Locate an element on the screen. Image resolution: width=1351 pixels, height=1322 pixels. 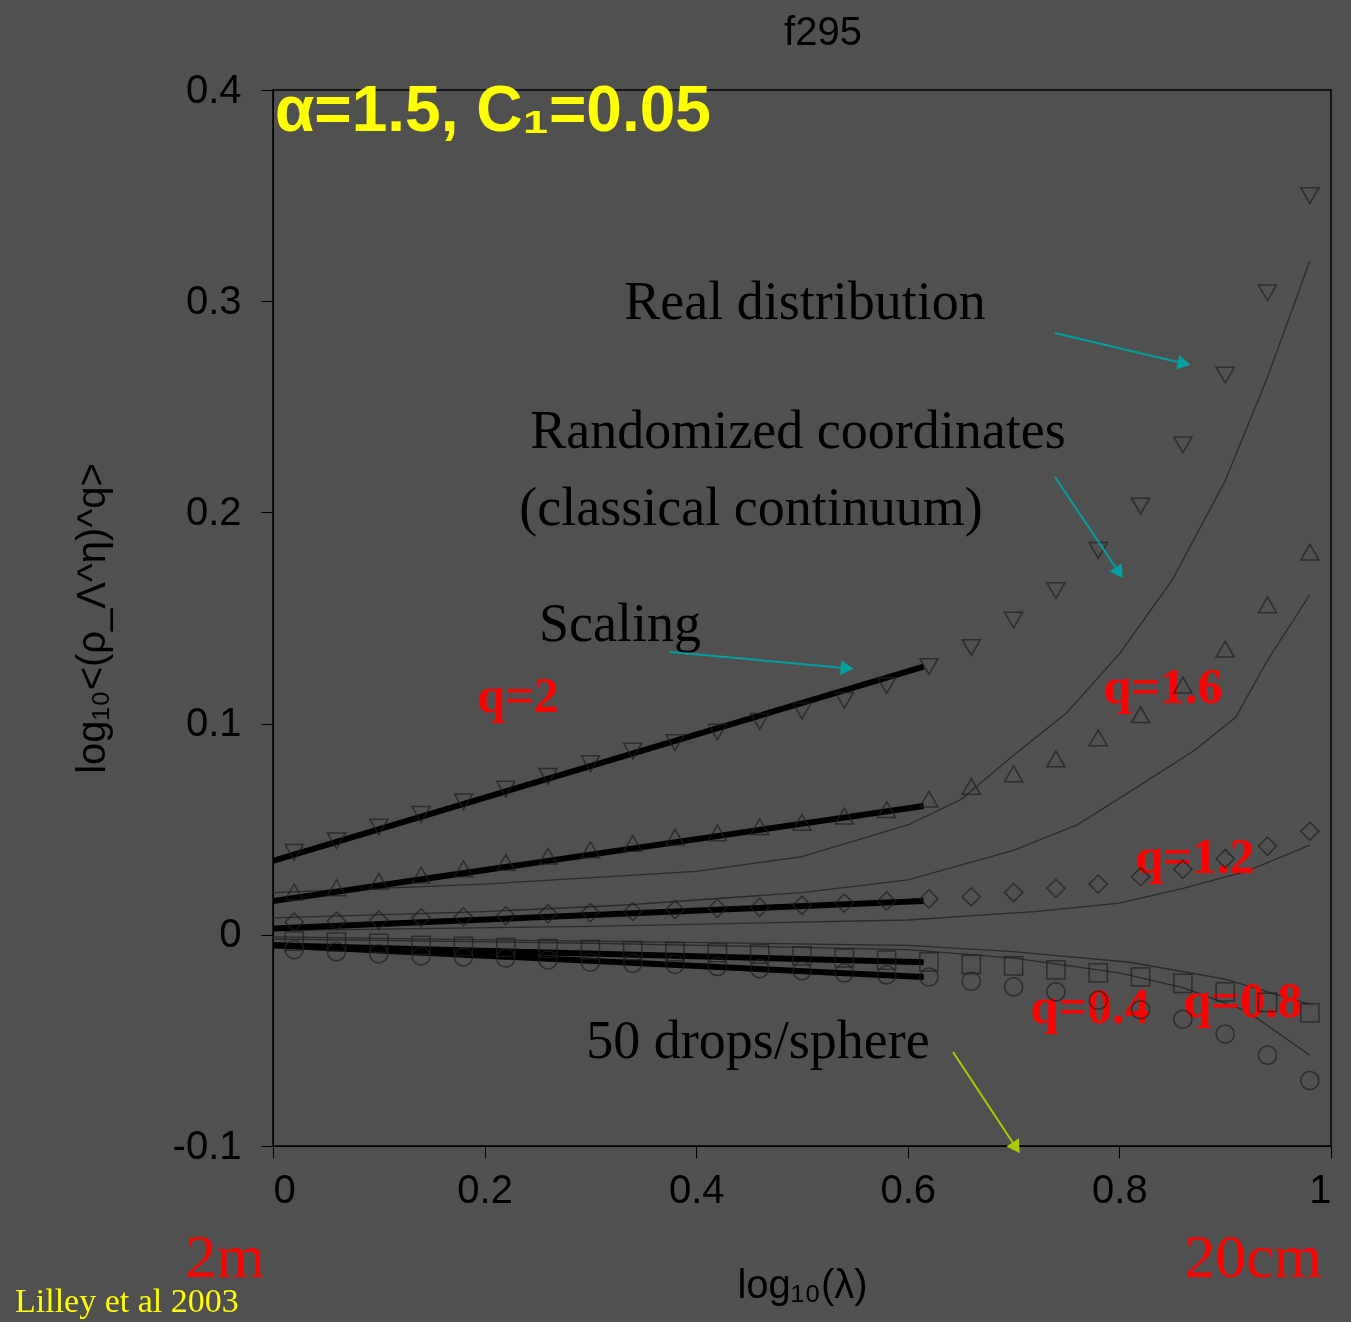
x-tick-label: 0.8 is located at coordinates (1120, 1188).